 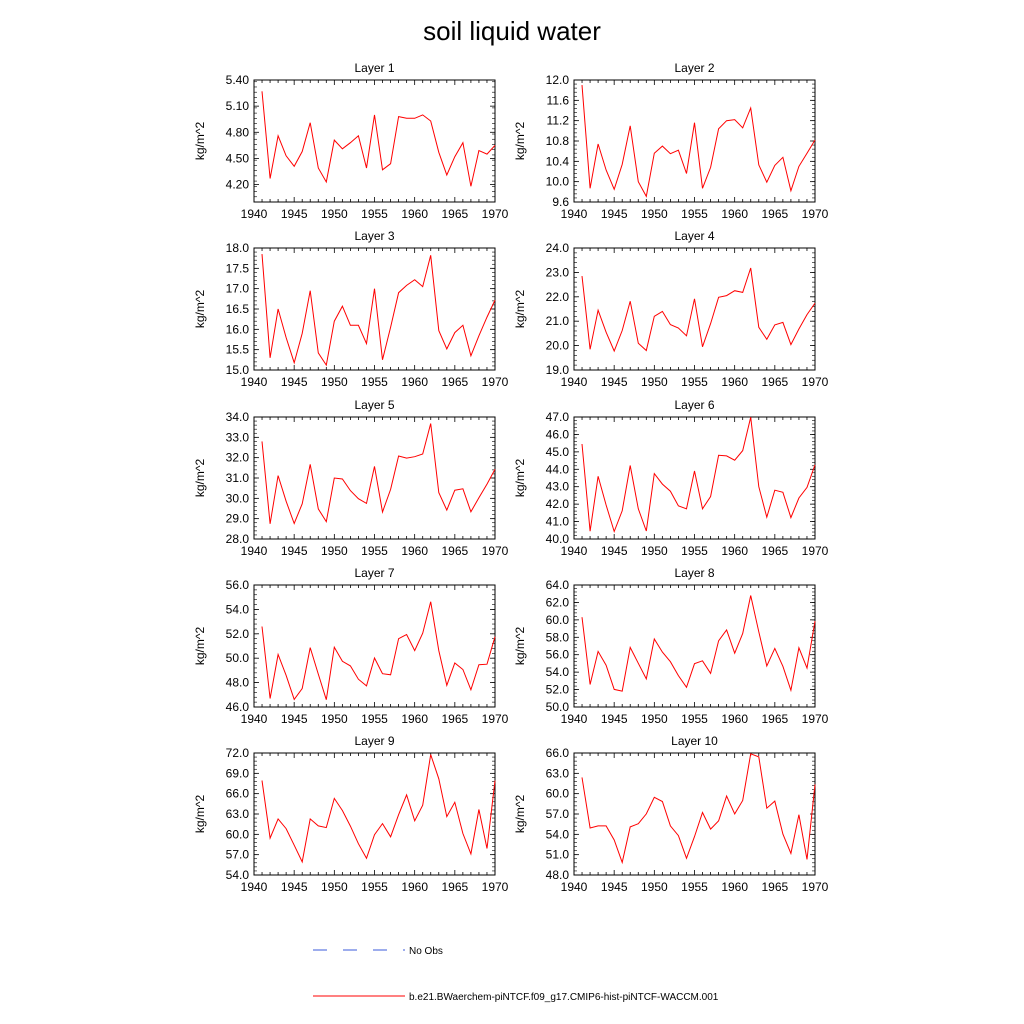 I want to click on panel-title: Layer 5, so click(x=374, y=405).